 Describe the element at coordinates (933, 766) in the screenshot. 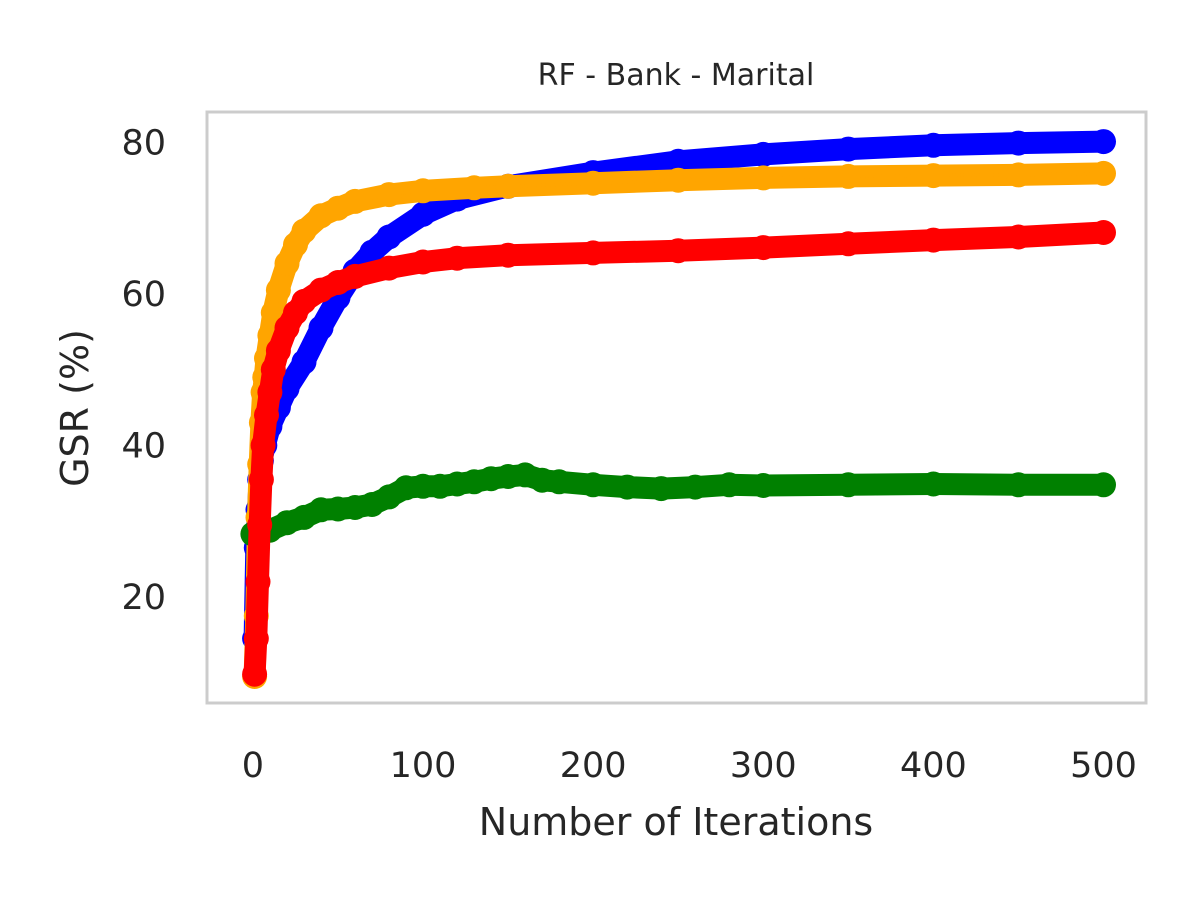

I see `x-tick-label: 400` at that location.